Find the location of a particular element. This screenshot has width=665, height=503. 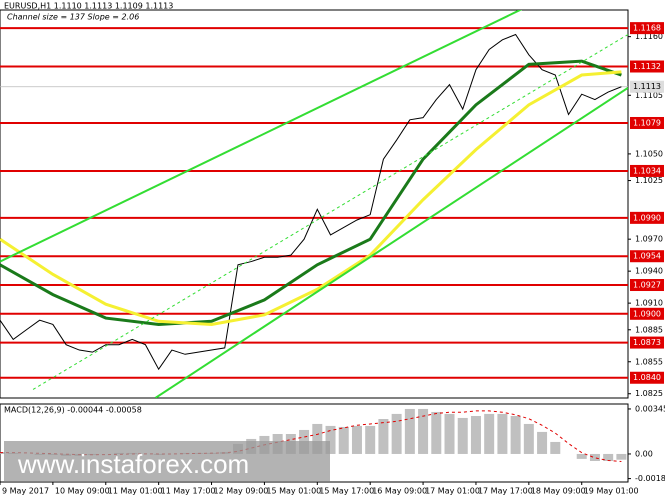

y-tick-label: 1.0855 is located at coordinates (649, 361).